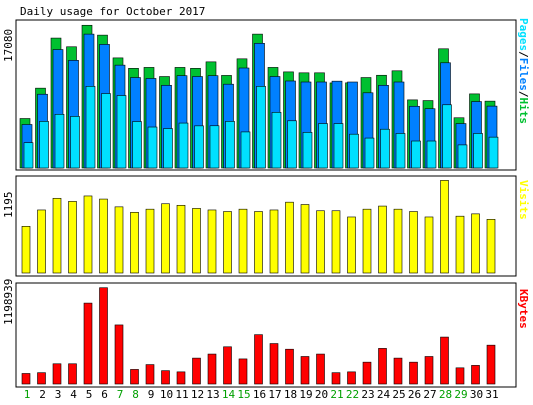  What do you see at coordinates (135, 394) in the screenshot?
I see `day-label-8: 8` at bounding box center [135, 394].